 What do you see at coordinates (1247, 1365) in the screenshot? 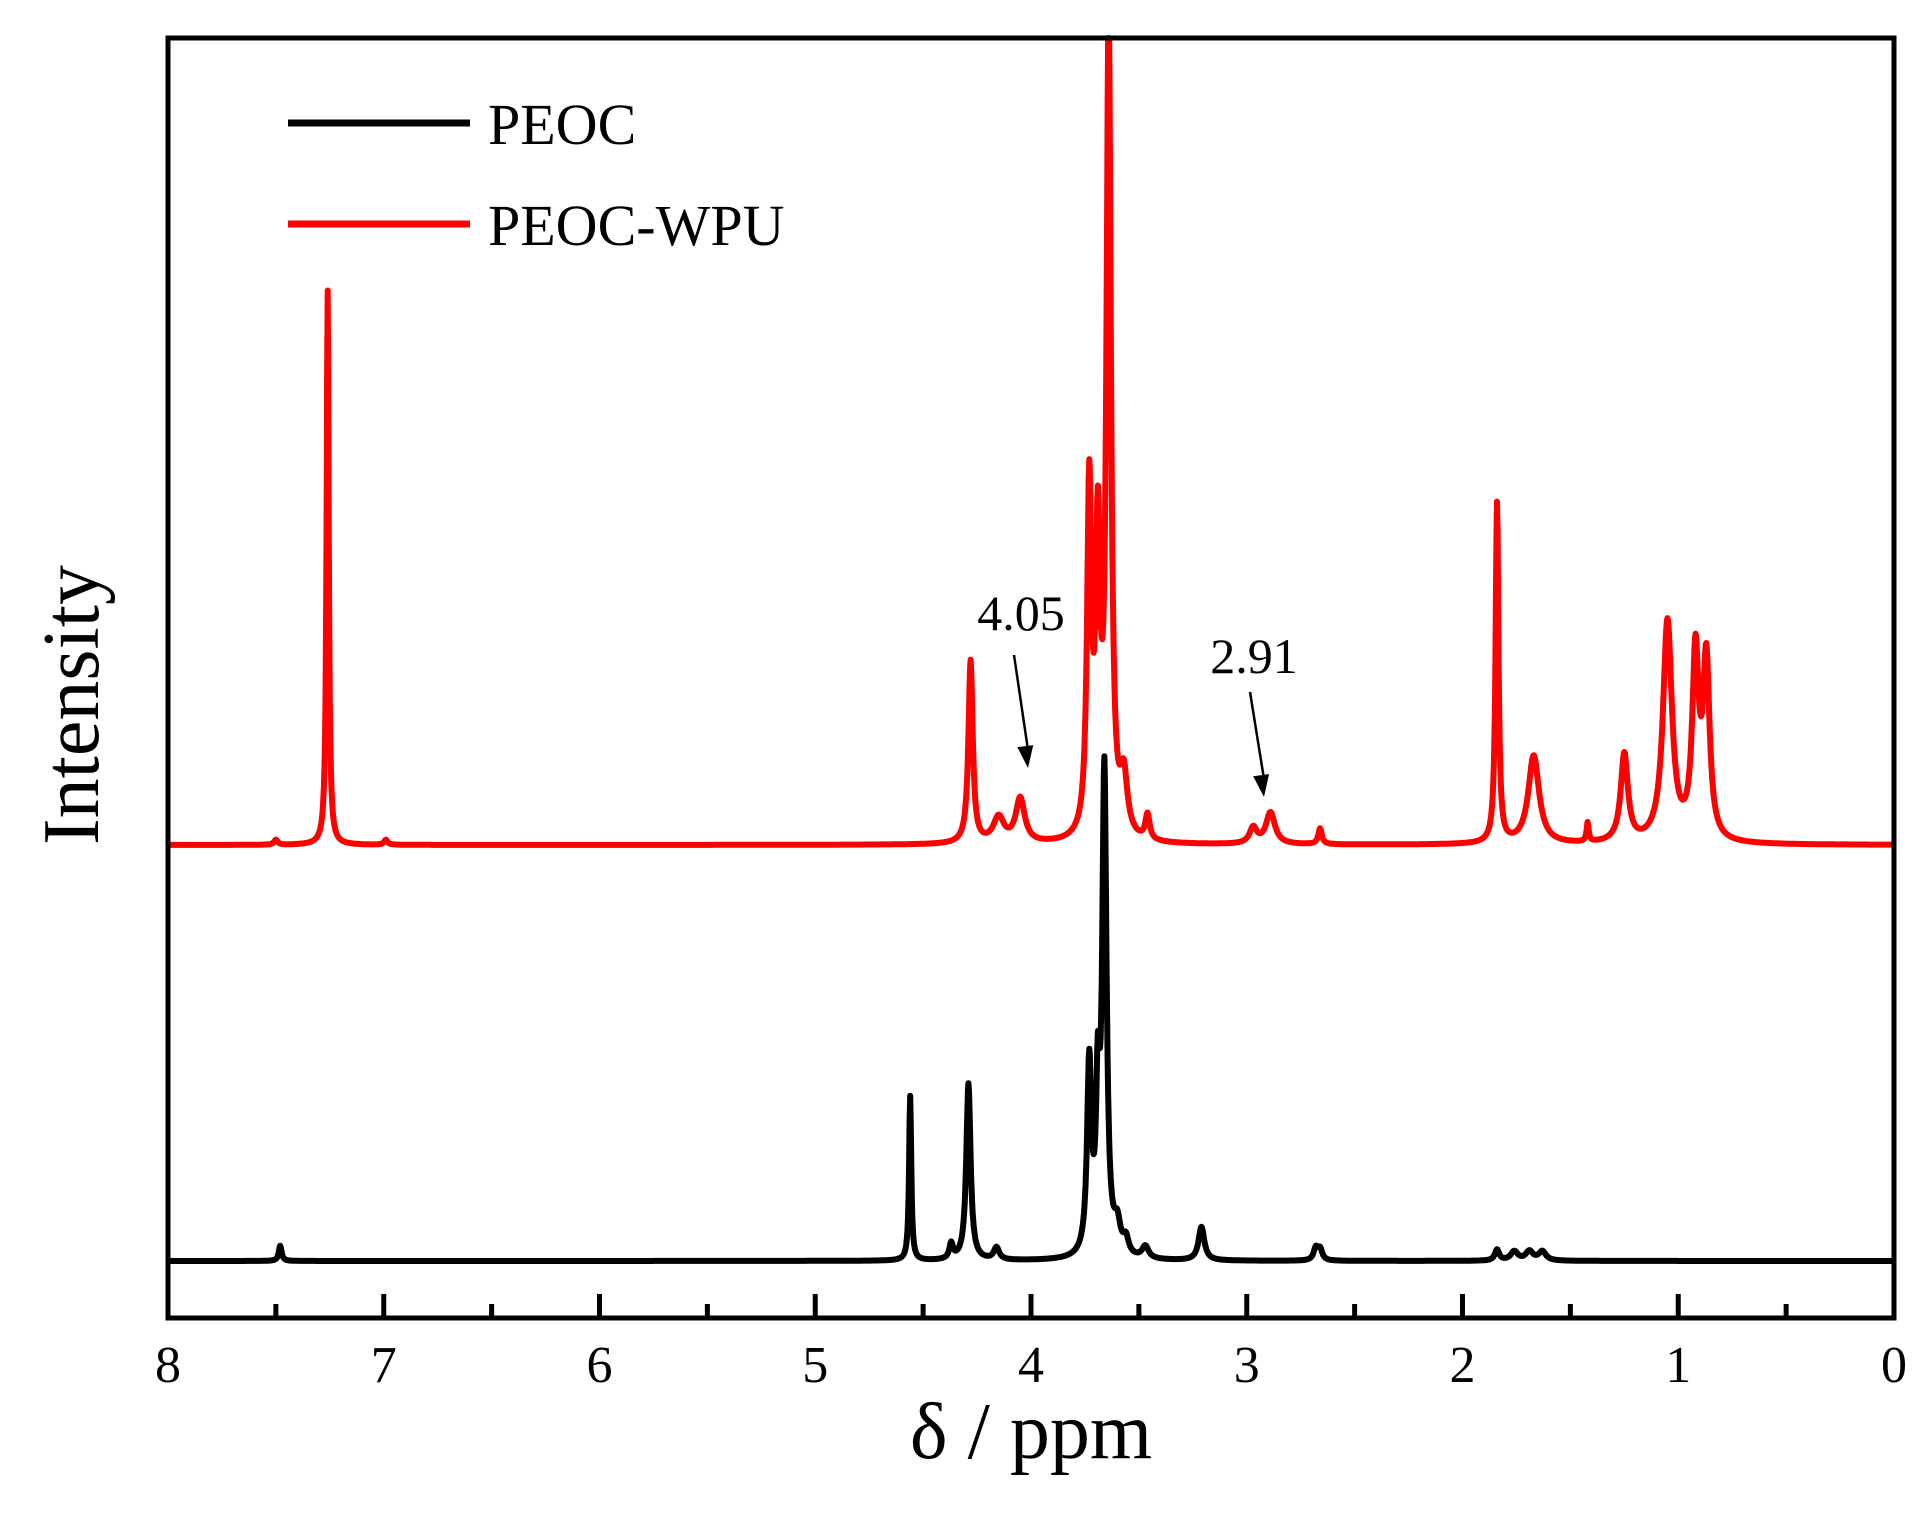
I see `x-tick-label: 3` at bounding box center [1247, 1365].